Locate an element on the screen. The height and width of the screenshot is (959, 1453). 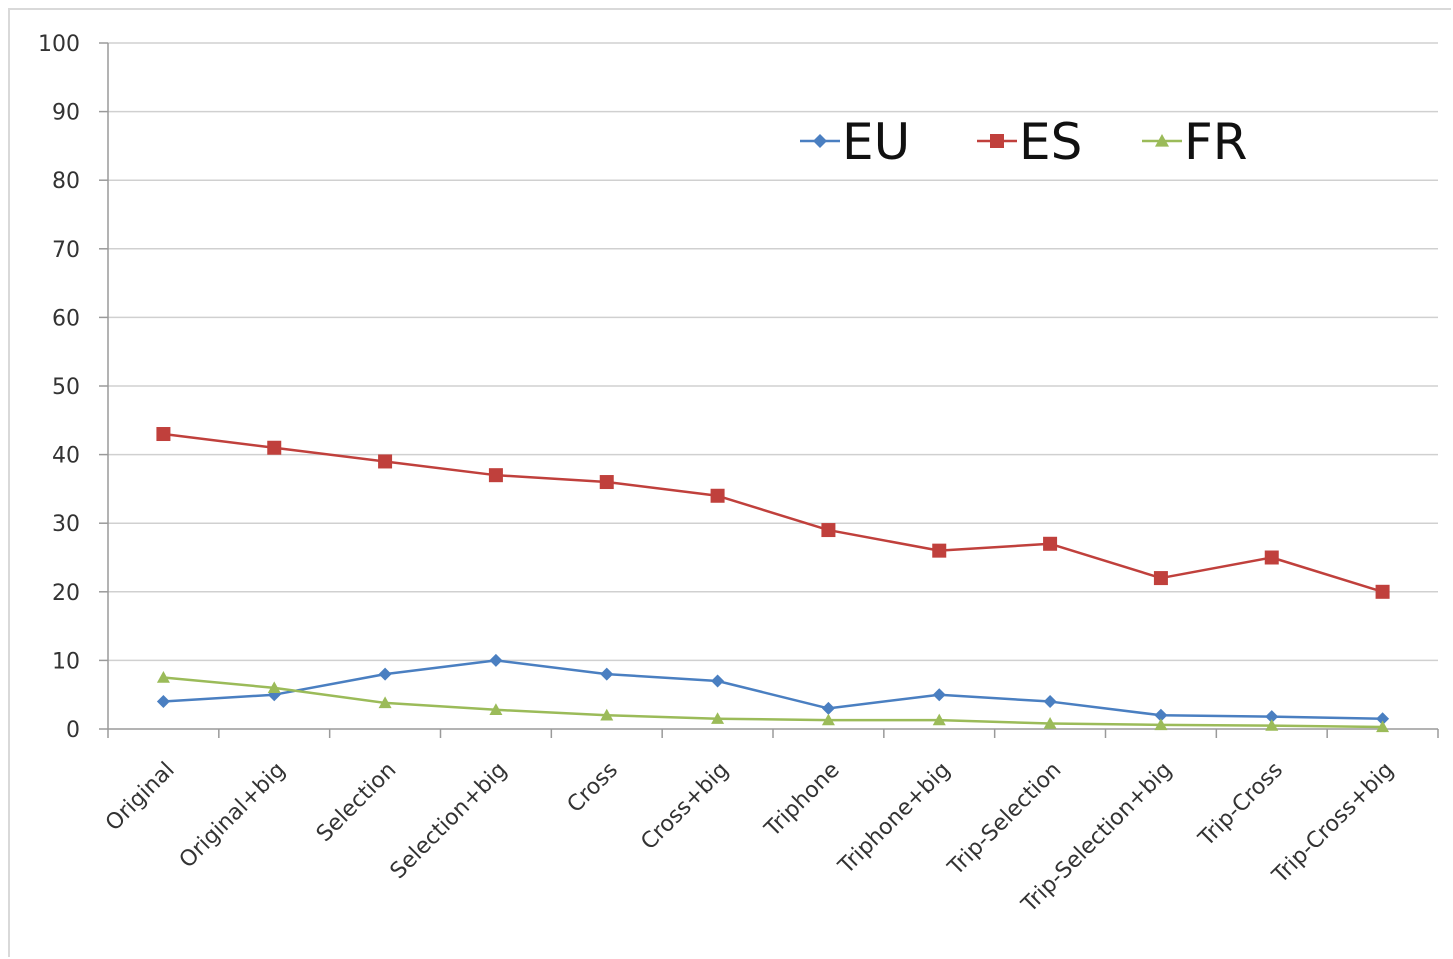
y-axis-ticks: 0 10 20 30 40 50 60 70 80 90 100 is located at coordinates (73, 387).